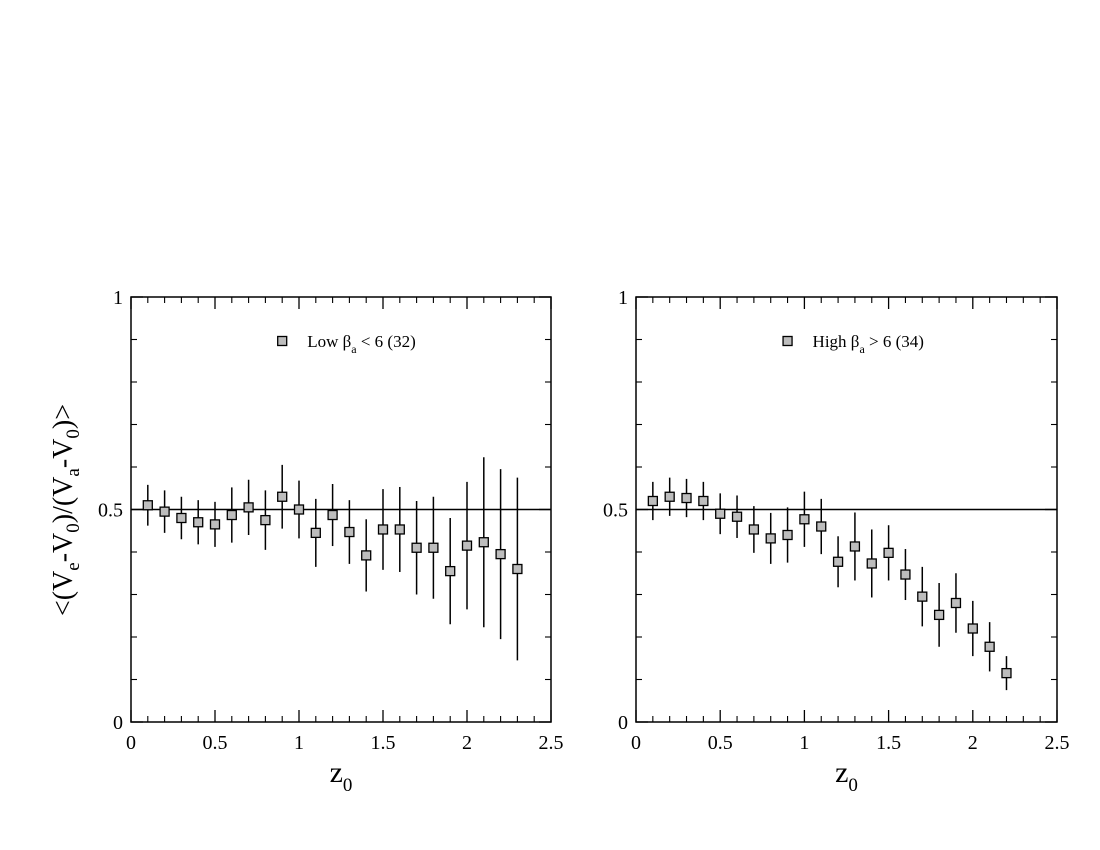 Image resolution: width=1100 pixels, height=850 pixels. Describe the element at coordinates (361, 344) in the screenshot. I see `legend-label: Low βa < 6 (32)` at that location.